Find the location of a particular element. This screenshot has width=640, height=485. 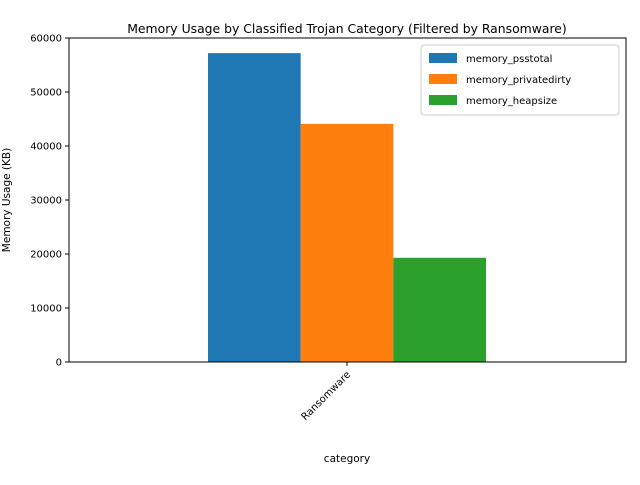

legend-swatch-memory_psstotal is located at coordinates (443, 58).